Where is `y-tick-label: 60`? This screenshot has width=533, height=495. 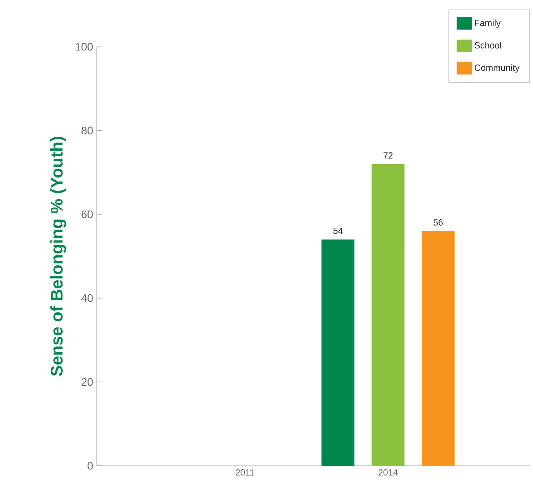 y-tick-label: 60 is located at coordinates (88, 214).